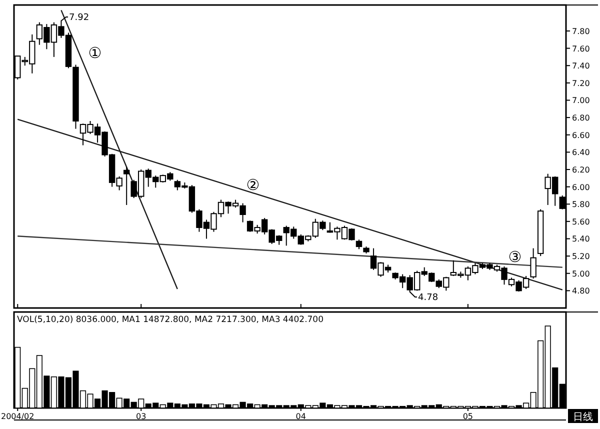  Describe the element at coordinates (515, 257) in the screenshot. I see `annotation: ③` at that location.